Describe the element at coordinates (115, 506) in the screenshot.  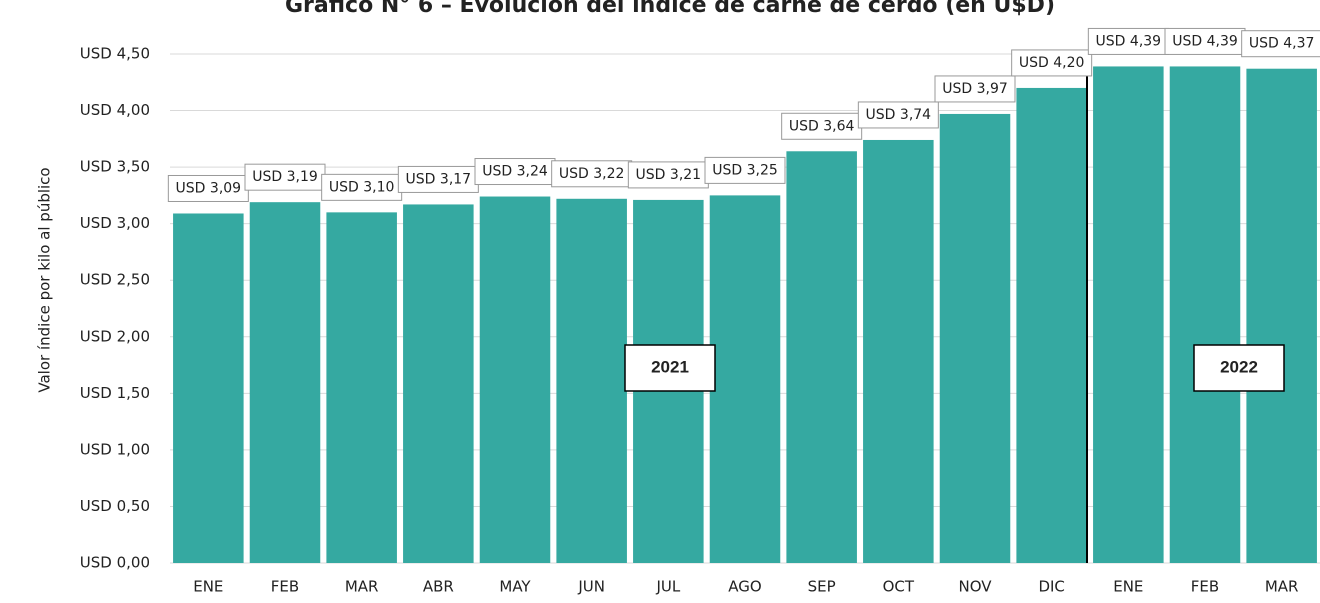
I see `y-tick-label: USD 0,50` at that location.